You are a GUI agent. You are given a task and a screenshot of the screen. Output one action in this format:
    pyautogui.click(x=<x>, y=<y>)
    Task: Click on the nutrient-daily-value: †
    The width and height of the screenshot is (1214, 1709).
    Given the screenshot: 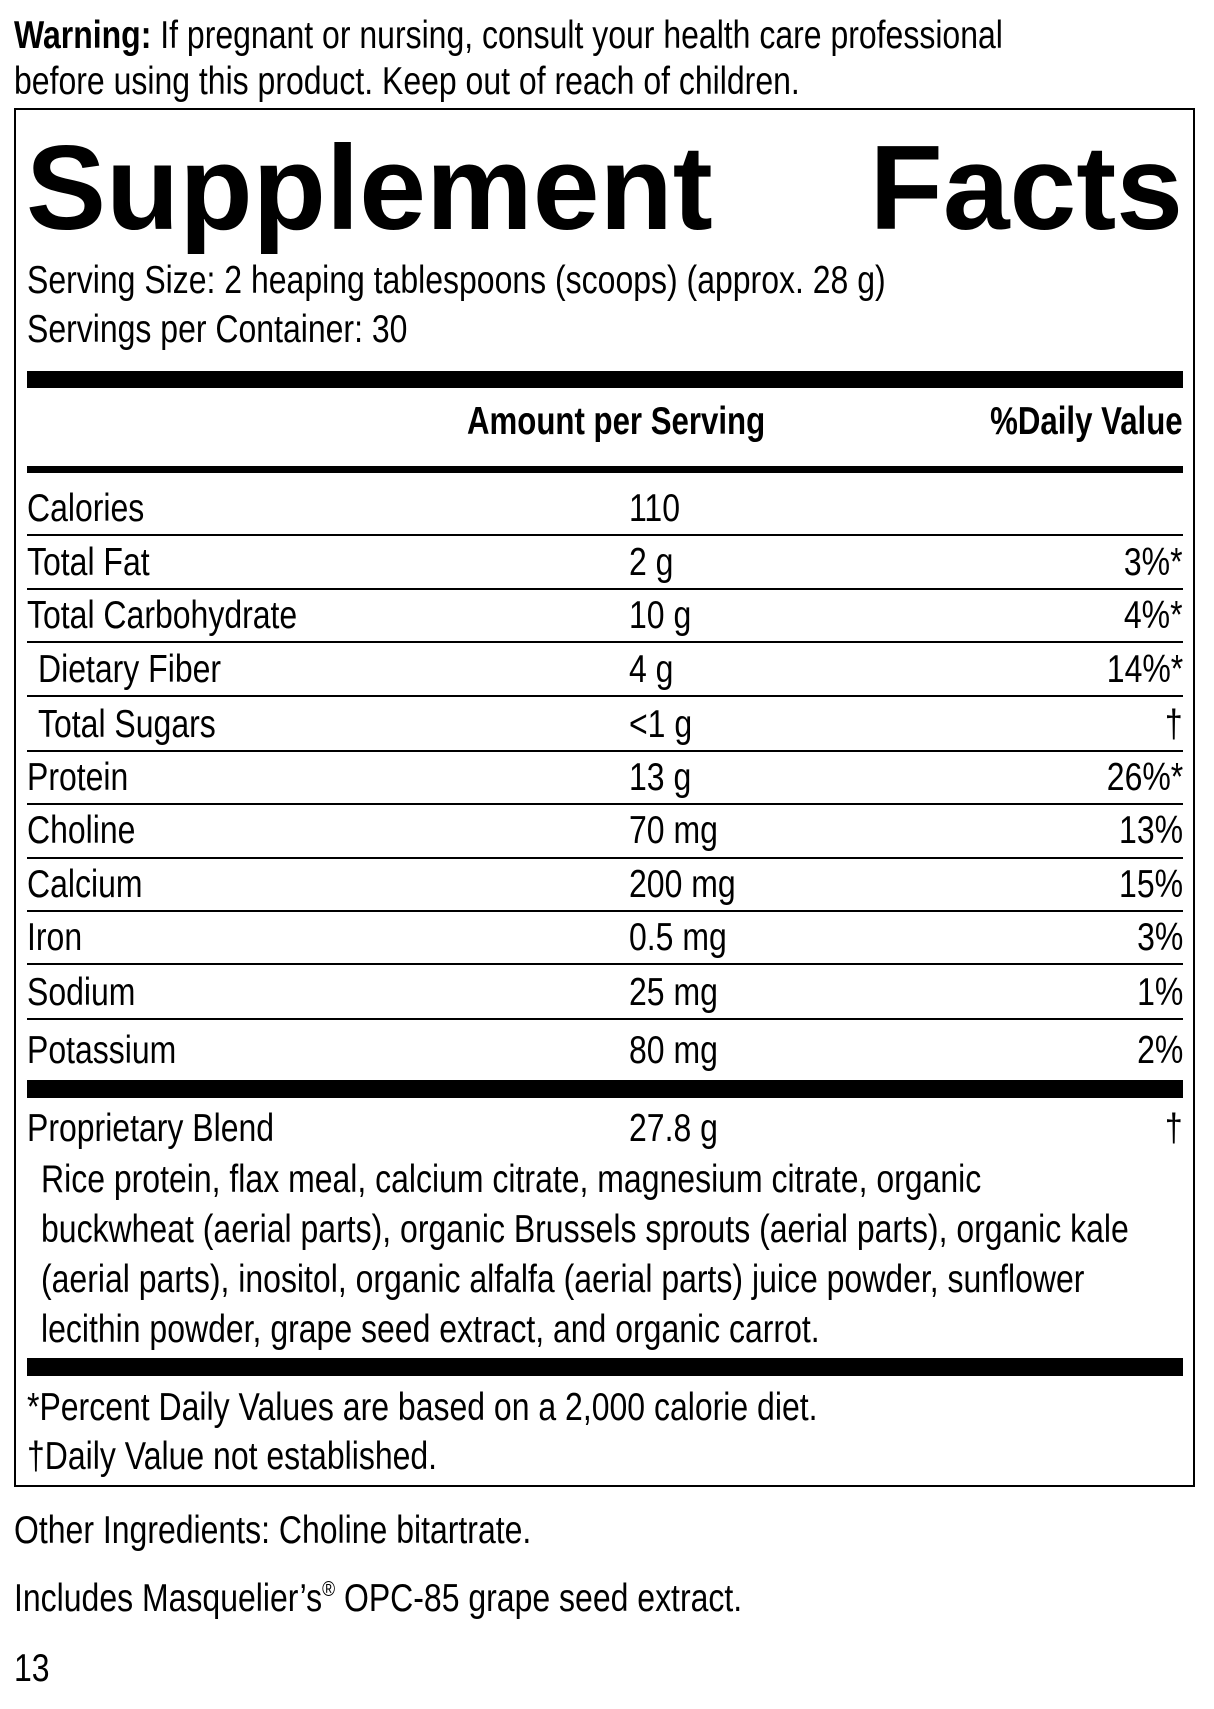 What is the action you would take?
    pyautogui.click(x=1174, y=724)
    